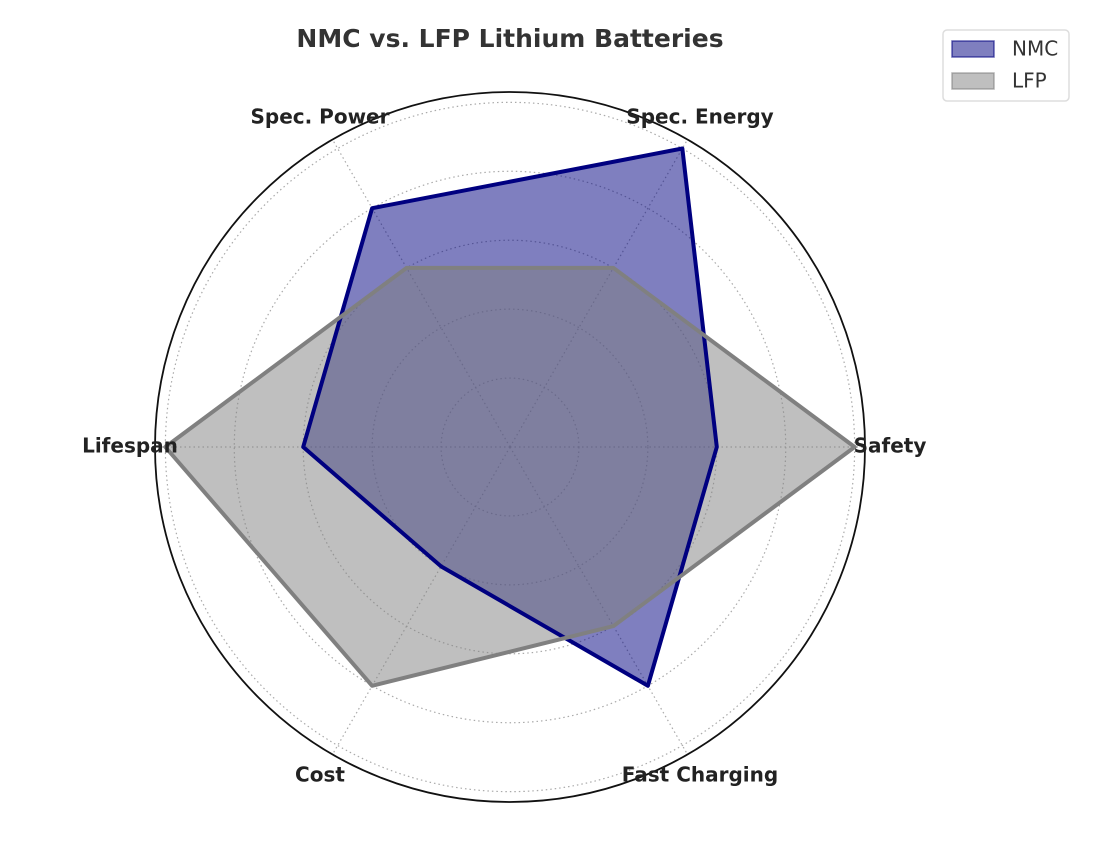  I want to click on legend-label: LFP, so click(1029, 81).